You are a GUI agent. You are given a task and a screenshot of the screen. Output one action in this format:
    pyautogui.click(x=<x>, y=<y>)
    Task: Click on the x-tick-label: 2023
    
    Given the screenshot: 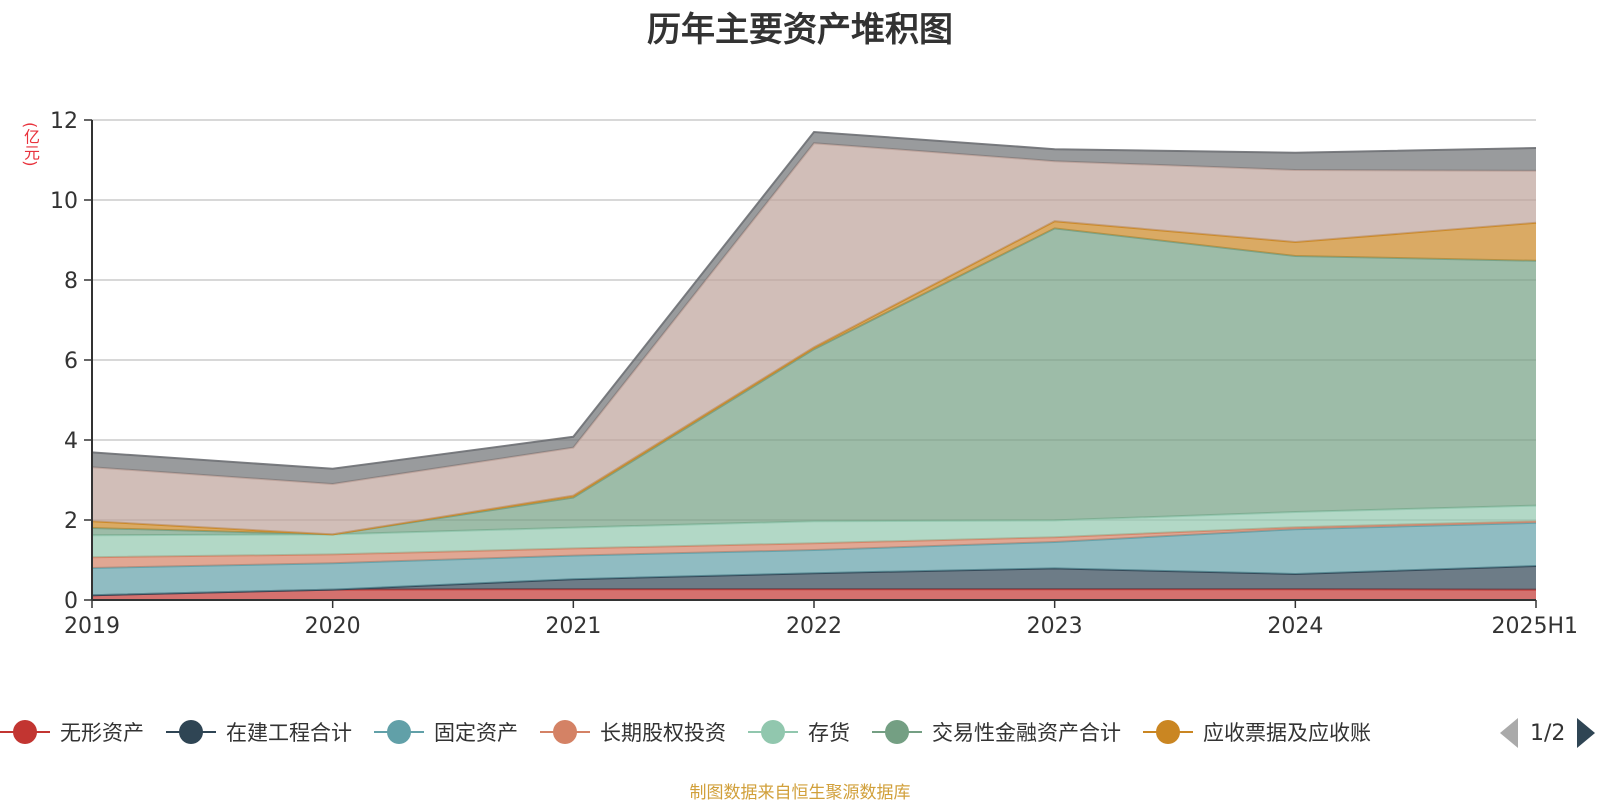 What is the action you would take?
    pyautogui.click(x=1055, y=626)
    